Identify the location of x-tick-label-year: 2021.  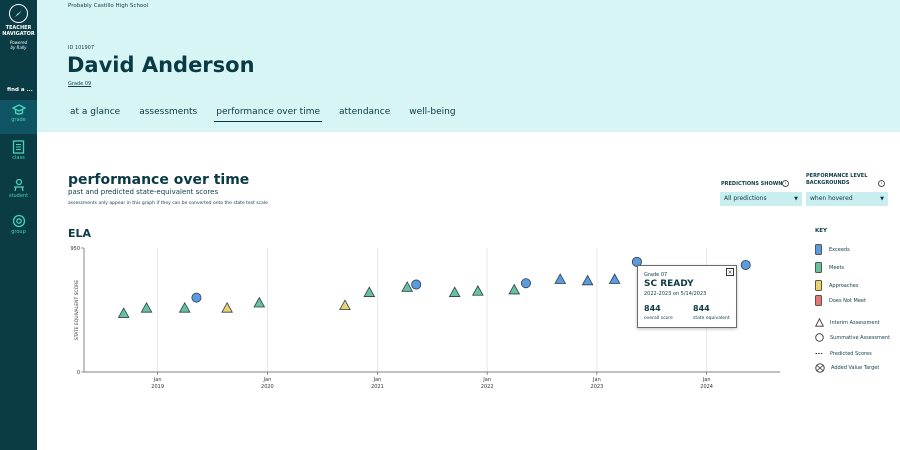
(377, 387).